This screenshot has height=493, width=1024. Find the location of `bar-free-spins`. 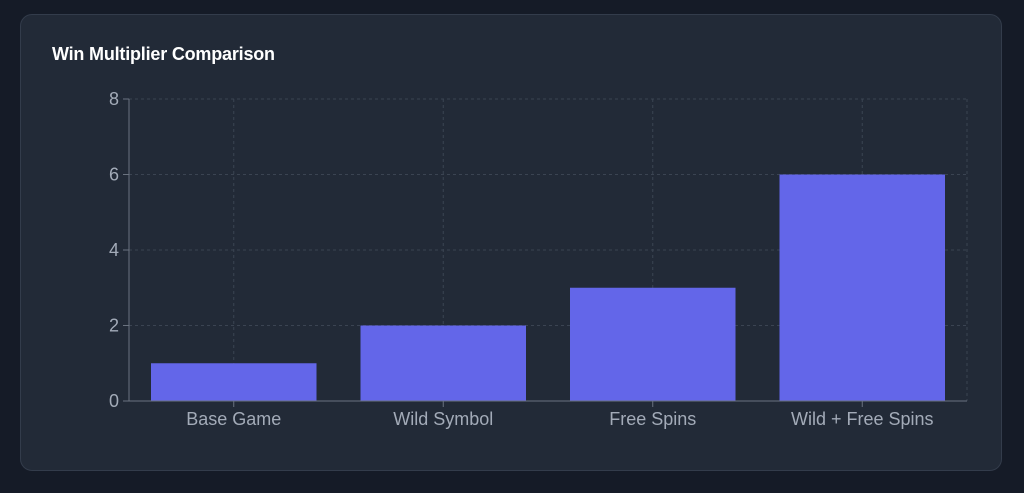

bar-free-spins is located at coordinates (652, 344).